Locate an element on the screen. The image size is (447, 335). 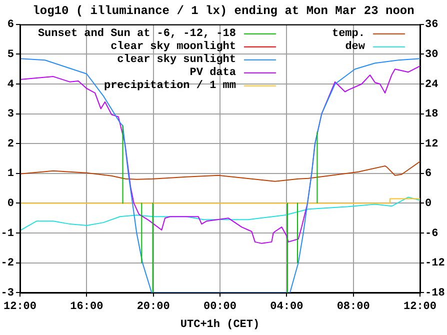
x-axis-title: UTC+1h (CET) is located at coordinates (220, 325).